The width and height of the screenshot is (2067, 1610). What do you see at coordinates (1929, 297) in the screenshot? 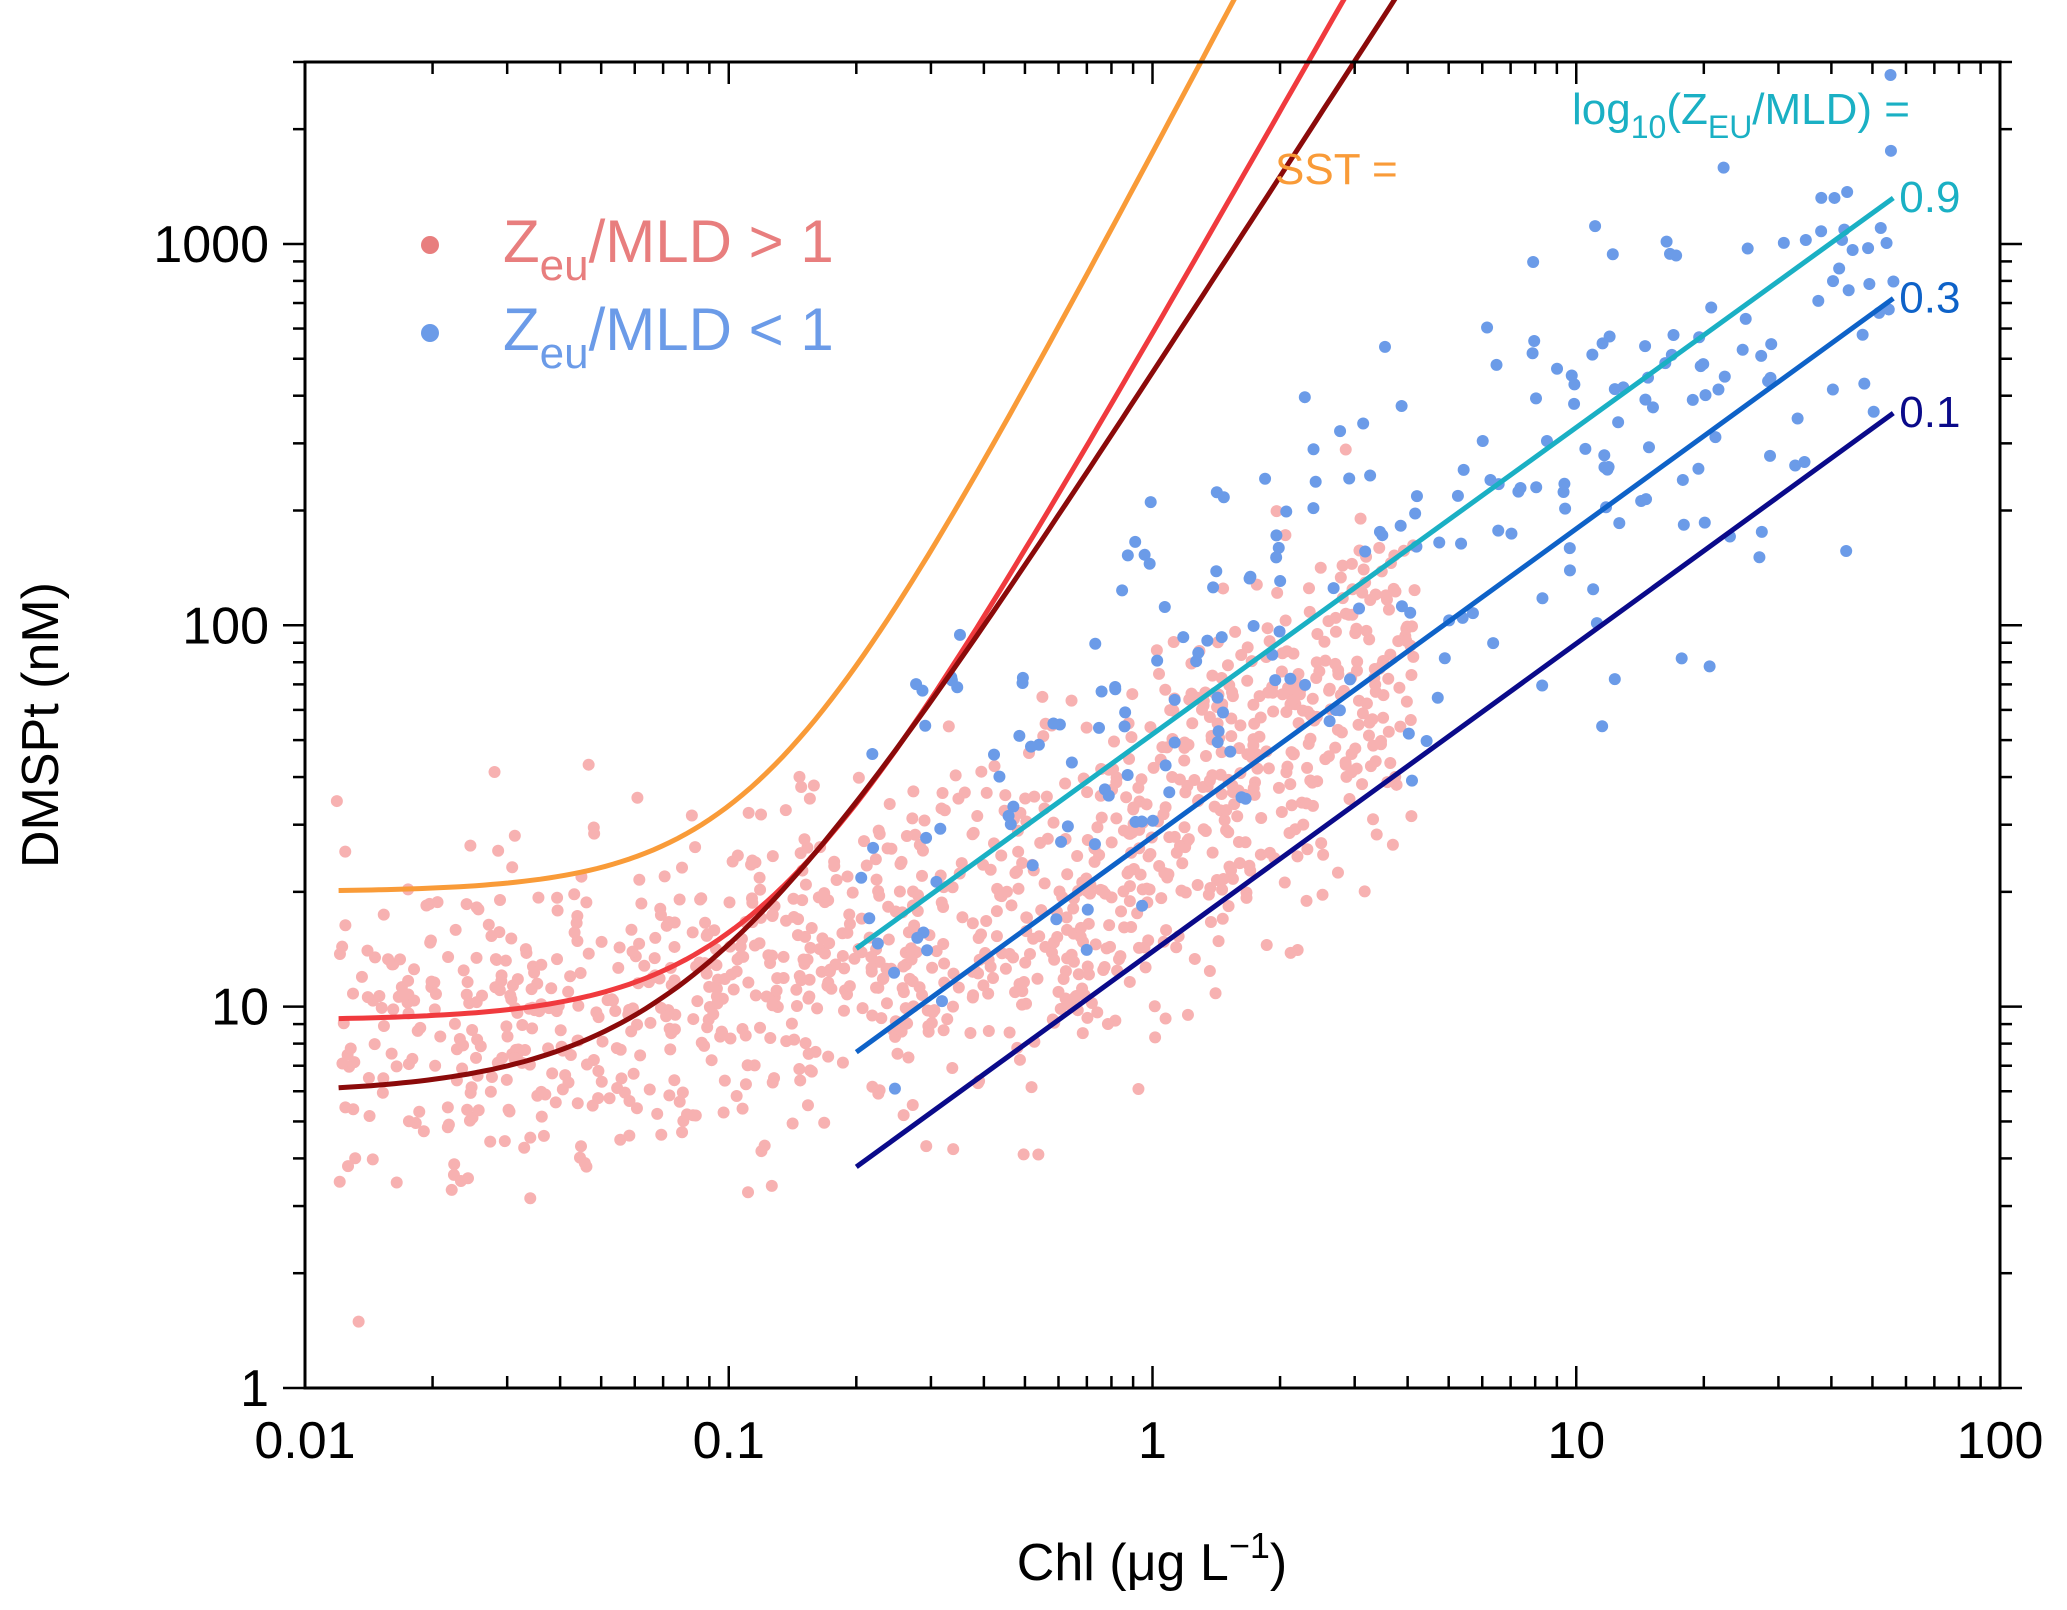
I see `mld-line-label: 0.3` at bounding box center [1929, 297].